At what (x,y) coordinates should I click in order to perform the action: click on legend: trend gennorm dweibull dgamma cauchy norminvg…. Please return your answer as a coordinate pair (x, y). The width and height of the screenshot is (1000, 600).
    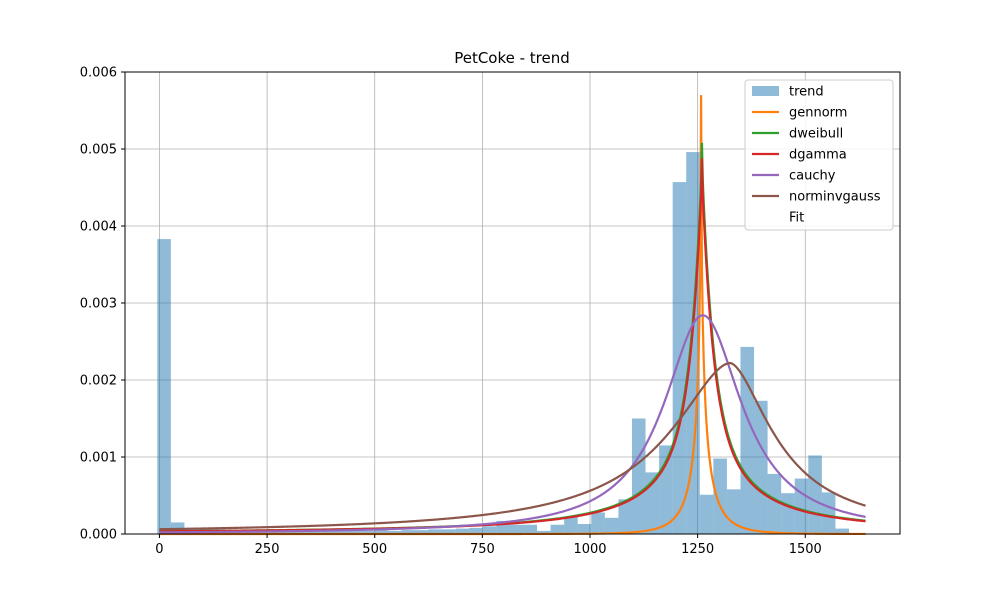
    Looking at the image, I should click on (819, 155).